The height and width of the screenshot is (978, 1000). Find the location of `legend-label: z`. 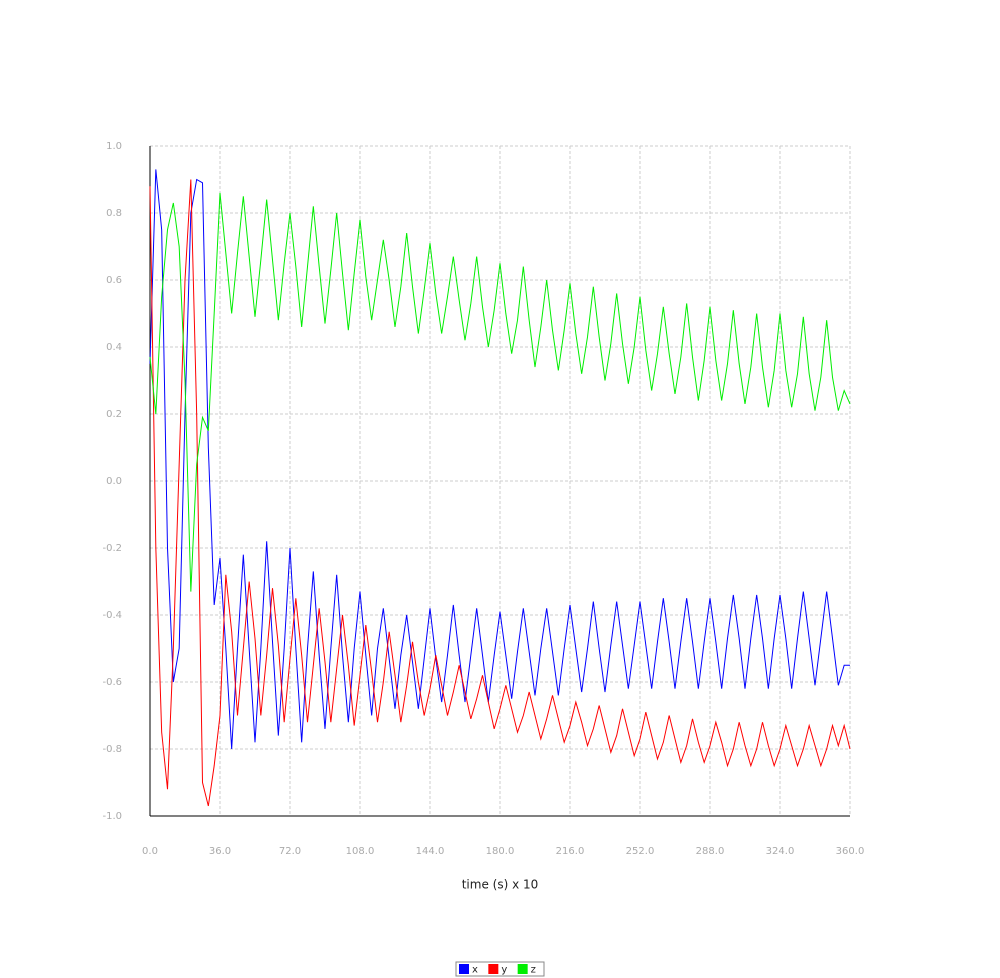

legend-label: z is located at coordinates (533, 970).